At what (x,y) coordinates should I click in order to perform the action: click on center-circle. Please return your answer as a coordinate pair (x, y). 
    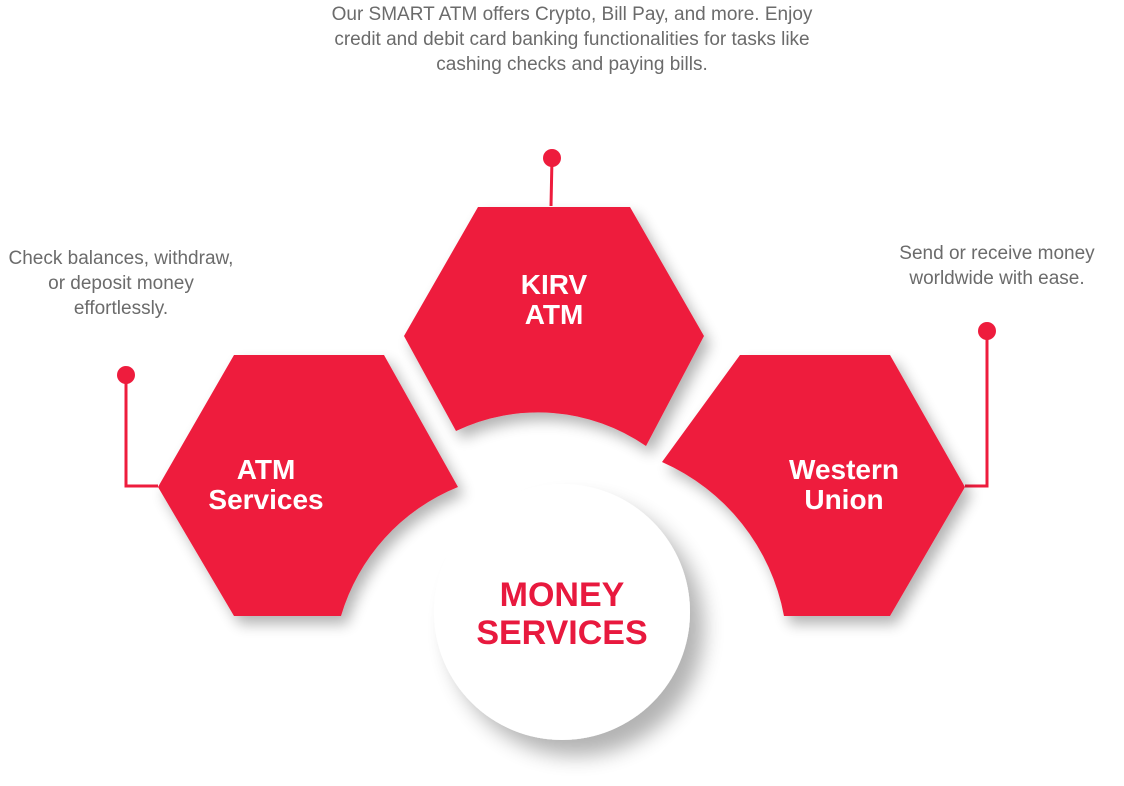
    Looking at the image, I should click on (562, 612).